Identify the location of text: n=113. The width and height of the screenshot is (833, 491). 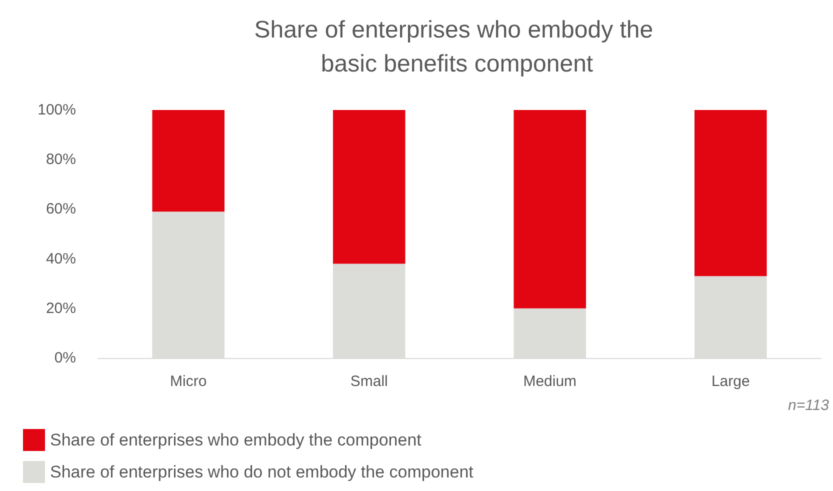
(809, 405).